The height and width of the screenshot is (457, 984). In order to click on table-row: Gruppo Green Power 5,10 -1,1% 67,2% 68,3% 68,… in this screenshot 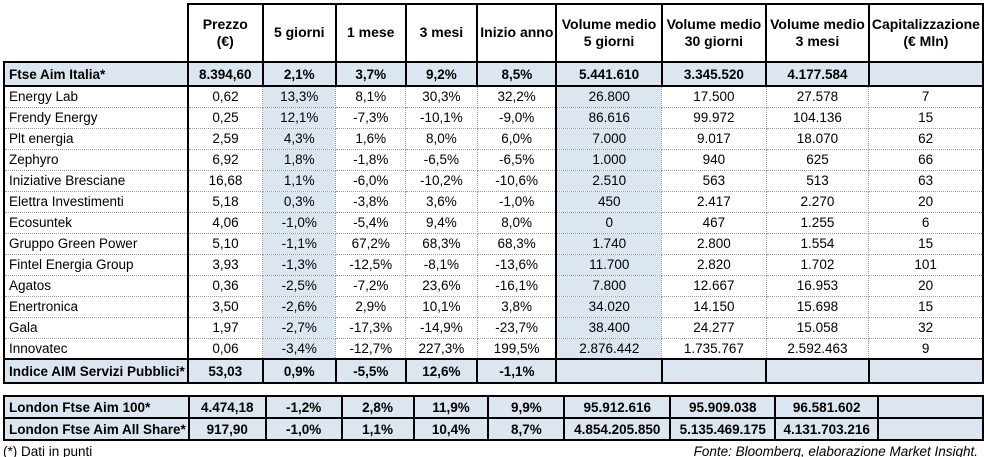, I will do `click(493, 243)`.